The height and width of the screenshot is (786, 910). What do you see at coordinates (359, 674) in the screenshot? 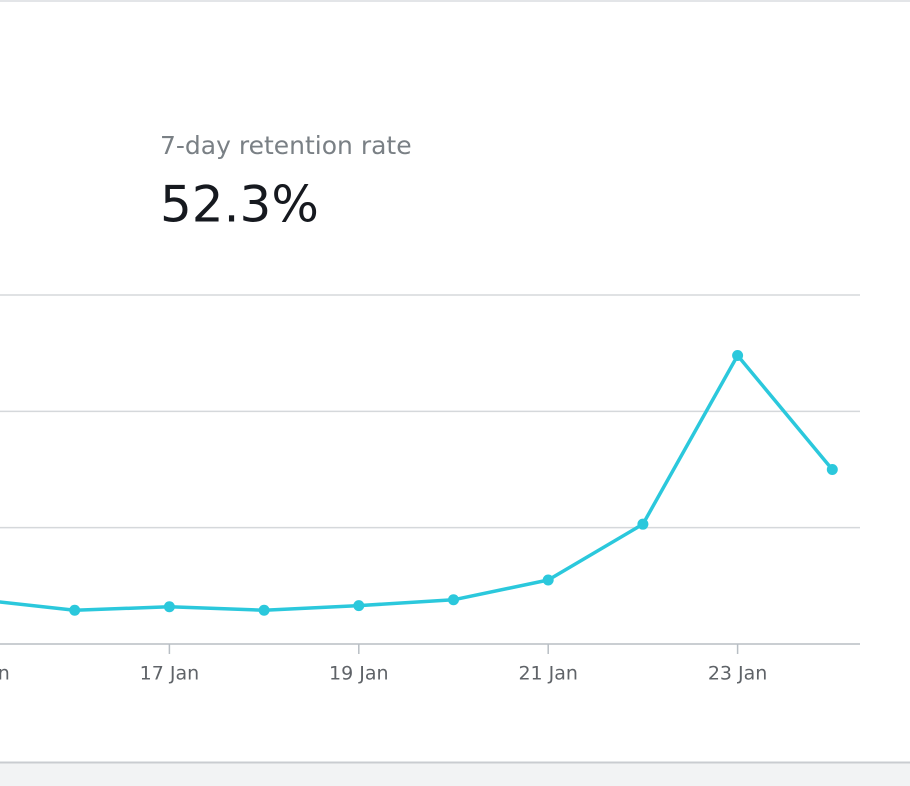
I see `x-tick-label: 19 Jan` at bounding box center [359, 674].